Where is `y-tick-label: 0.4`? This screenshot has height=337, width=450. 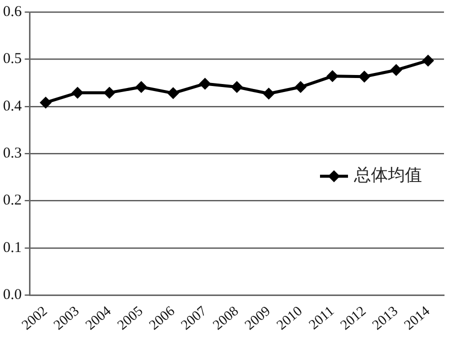 y-tick-label: 0.4 is located at coordinates (12, 106).